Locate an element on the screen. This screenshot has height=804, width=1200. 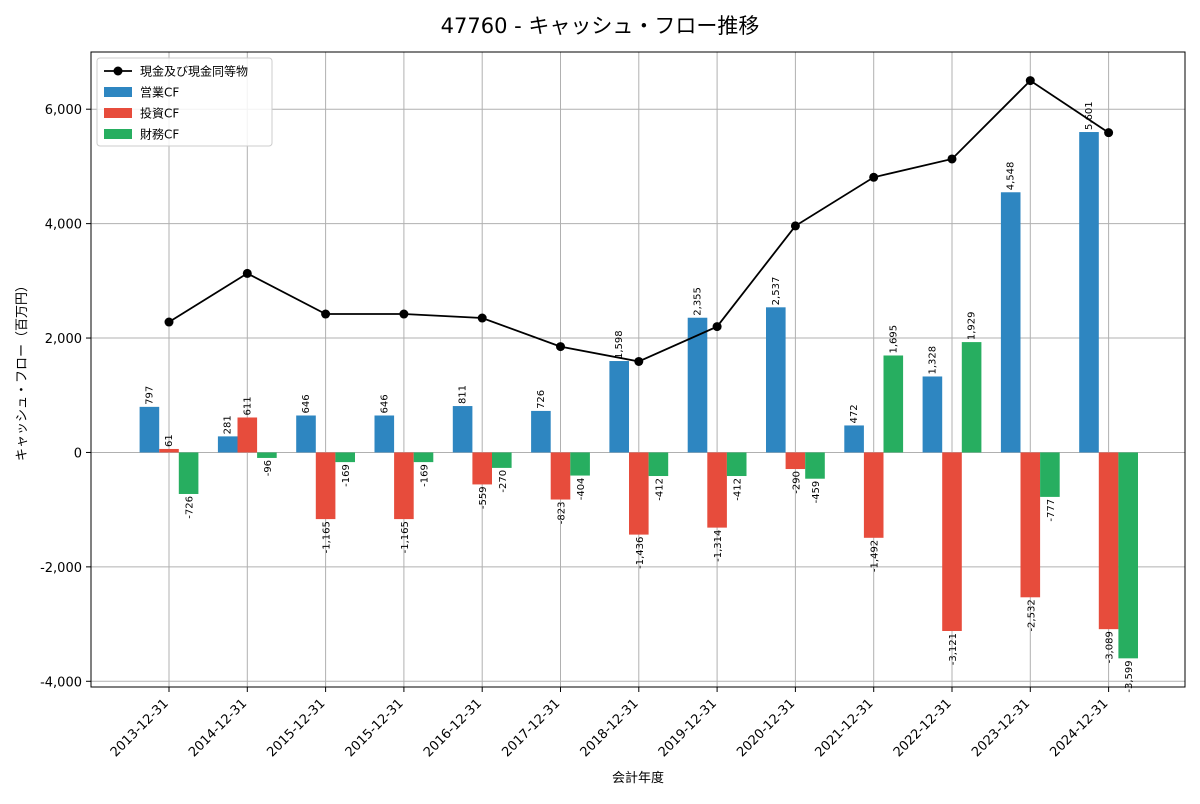
x-tick-label: 2018-12-31 is located at coordinates (610, 728).